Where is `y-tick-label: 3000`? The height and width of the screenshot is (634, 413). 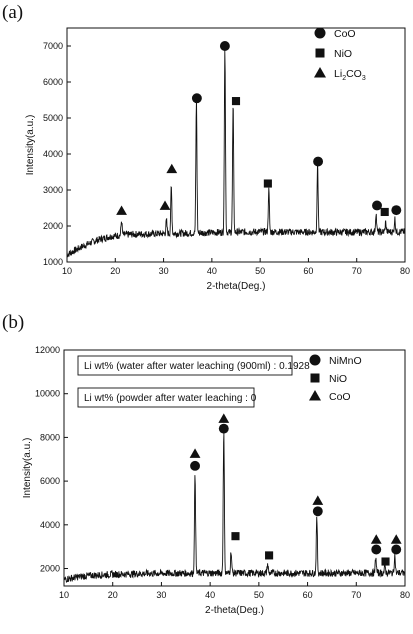 y-tick-label: 3000 is located at coordinates (53, 190).